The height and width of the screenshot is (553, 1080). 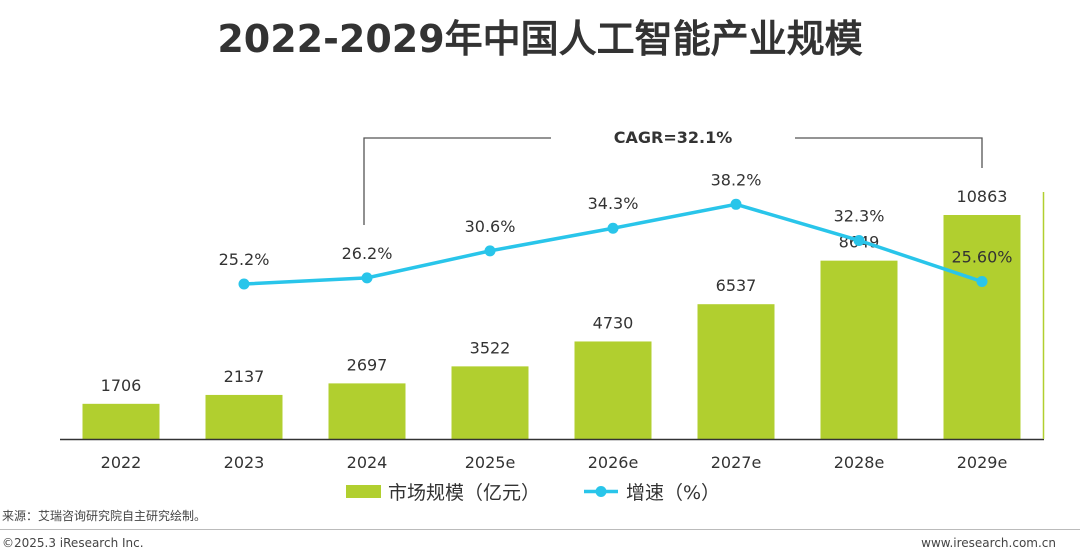 What do you see at coordinates (982, 282) in the screenshot?
I see `growth-point-2029e` at bounding box center [982, 282].